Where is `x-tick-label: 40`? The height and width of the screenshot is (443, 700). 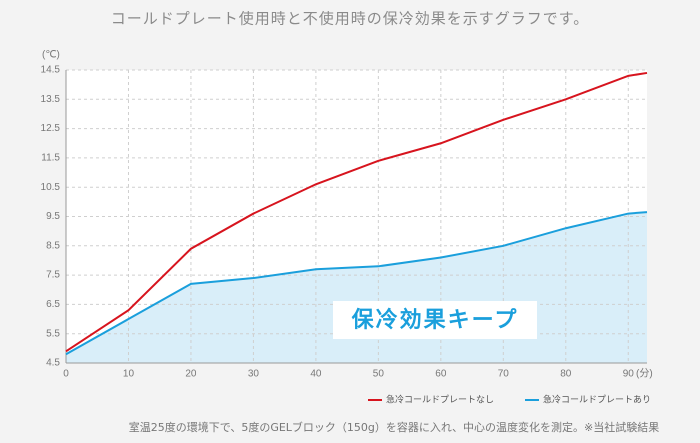
x-tick-label: 40 is located at coordinates (316, 374).